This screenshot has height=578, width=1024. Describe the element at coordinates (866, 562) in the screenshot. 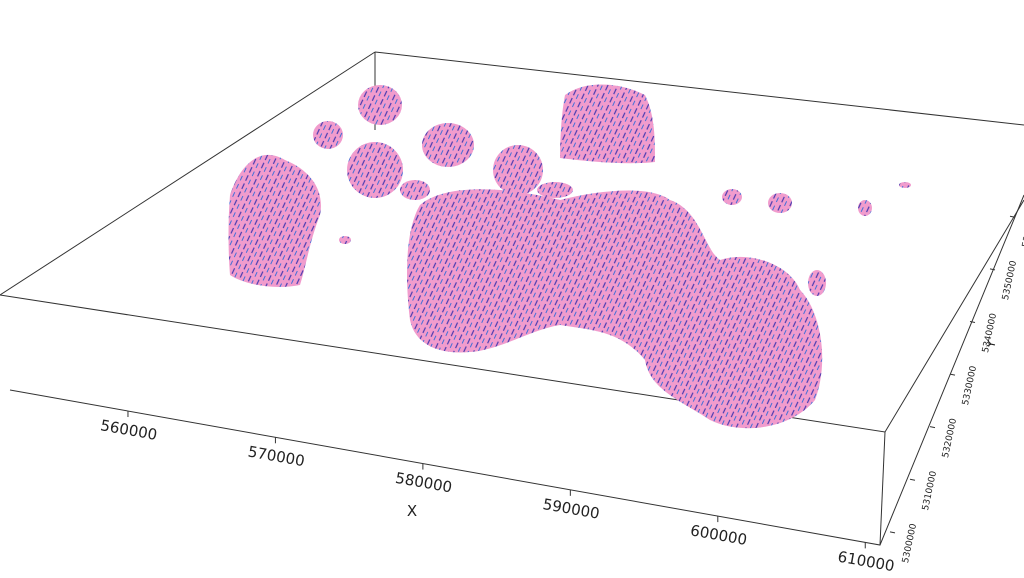

I see `x-tick-label: 610000` at that location.